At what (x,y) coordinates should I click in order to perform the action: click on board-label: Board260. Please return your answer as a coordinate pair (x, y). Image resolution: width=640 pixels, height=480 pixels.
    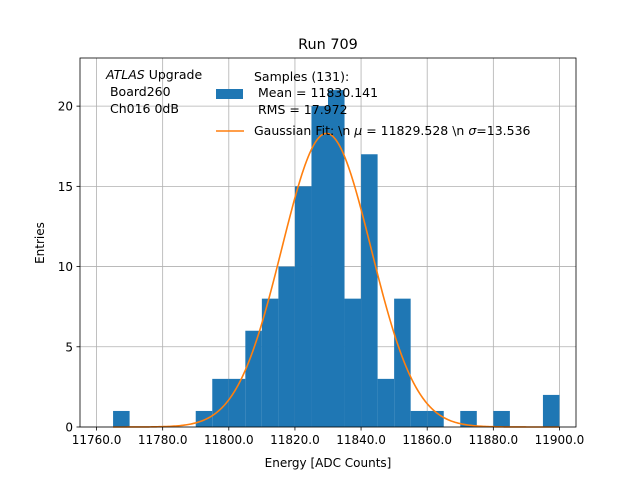
    Looking at the image, I should click on (138, 91).